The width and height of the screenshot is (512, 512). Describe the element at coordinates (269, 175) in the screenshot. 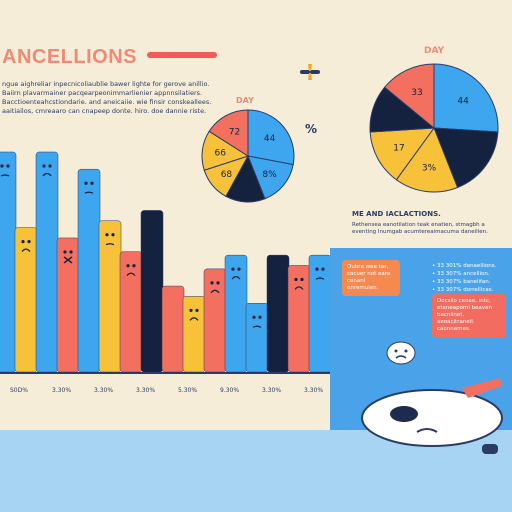

I see `pie-slice-label: 8%` at that location.